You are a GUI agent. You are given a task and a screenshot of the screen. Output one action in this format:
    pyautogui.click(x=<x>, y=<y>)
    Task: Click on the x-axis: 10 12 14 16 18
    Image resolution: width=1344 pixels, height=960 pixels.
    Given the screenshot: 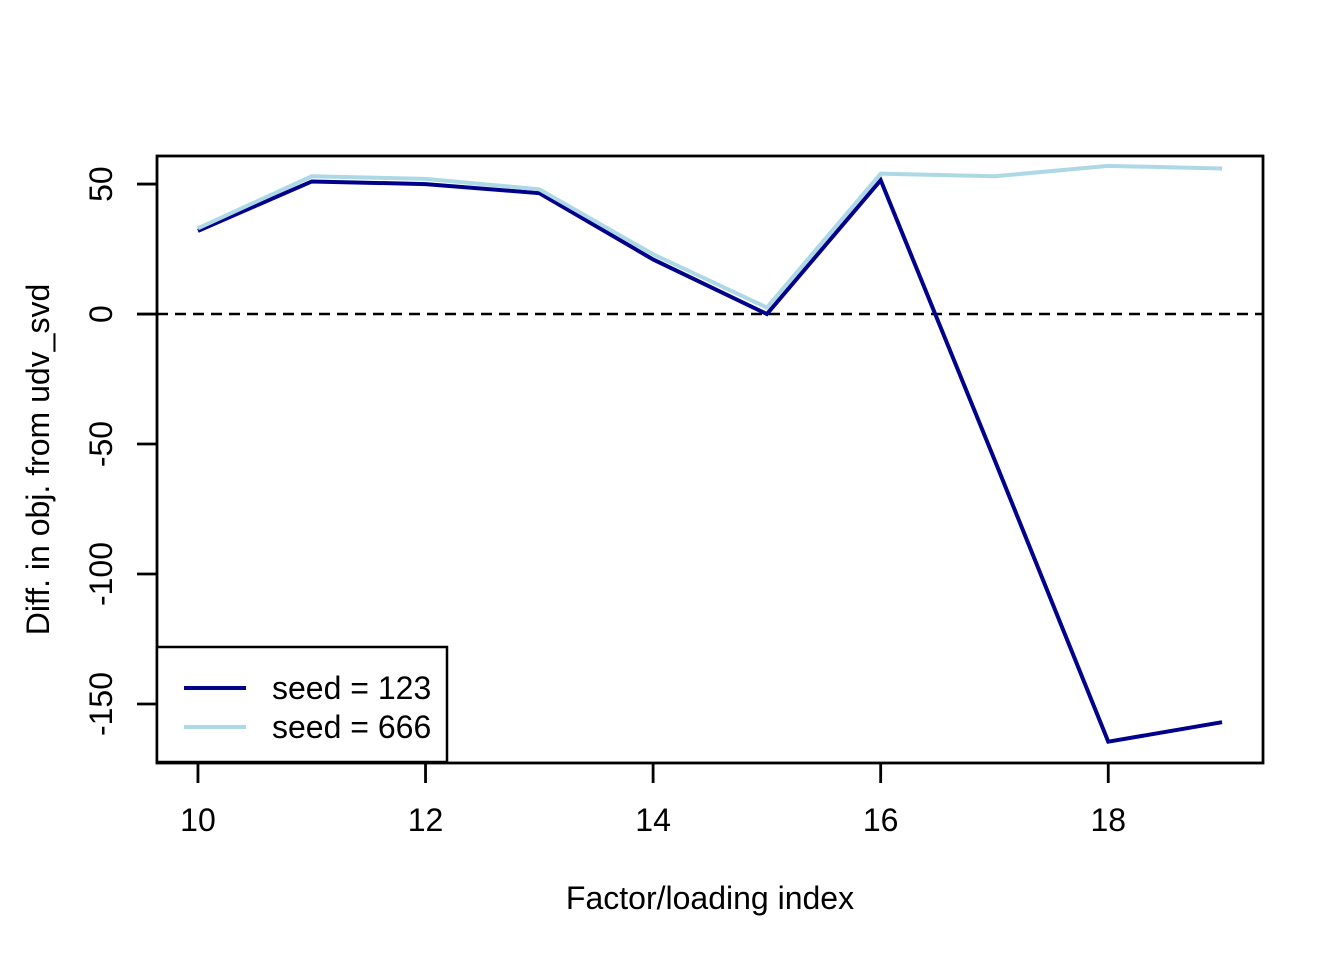 What is the action you would take?
    pyautogui.click(x=653, y=800)
    